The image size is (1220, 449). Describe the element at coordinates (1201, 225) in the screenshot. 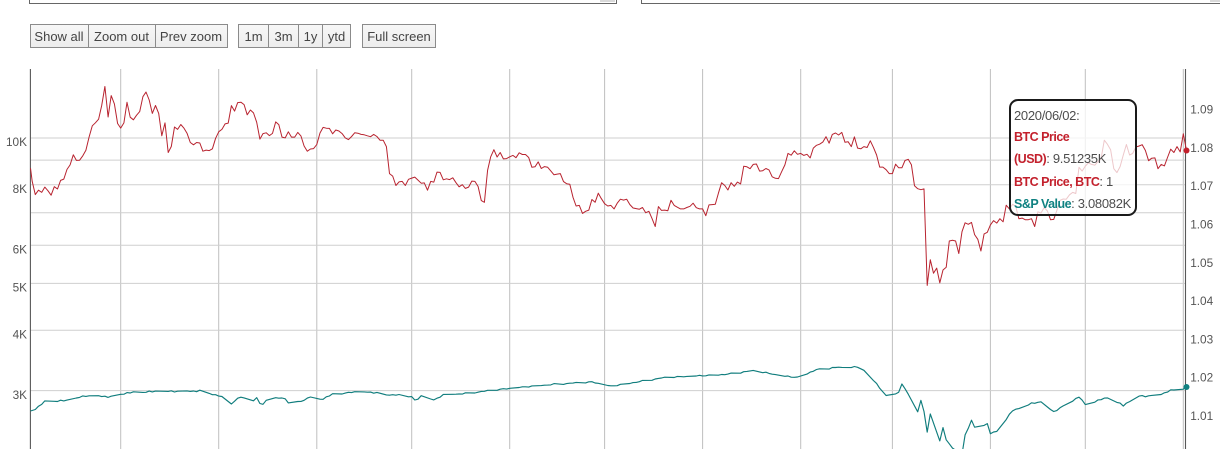

I see `svg-text: 1.06` at that location.